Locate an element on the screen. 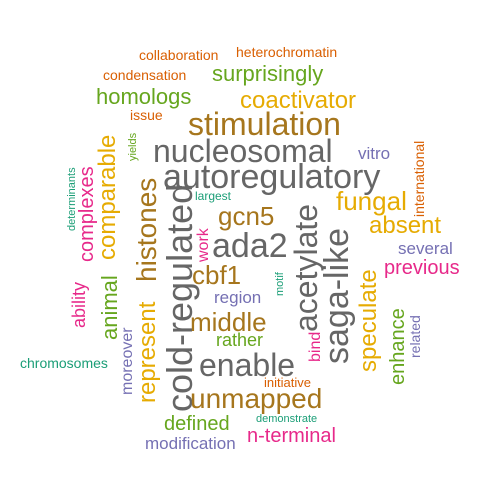  word-collaboration: collaboration is located at coordinates (179, 55).